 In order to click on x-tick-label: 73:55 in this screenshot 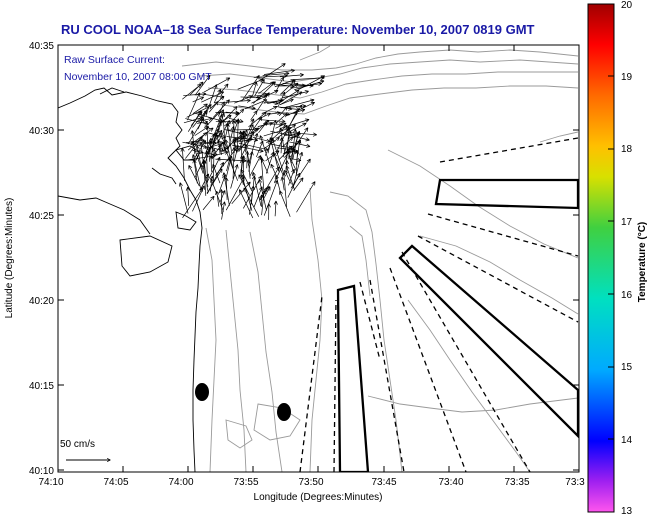, I will do `click(245, 482)`.